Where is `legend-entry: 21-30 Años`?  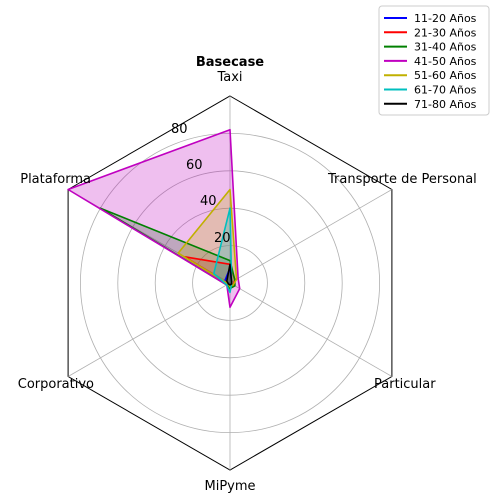 legend-entry: 21-30 Años is located at coordinates (445, 32).